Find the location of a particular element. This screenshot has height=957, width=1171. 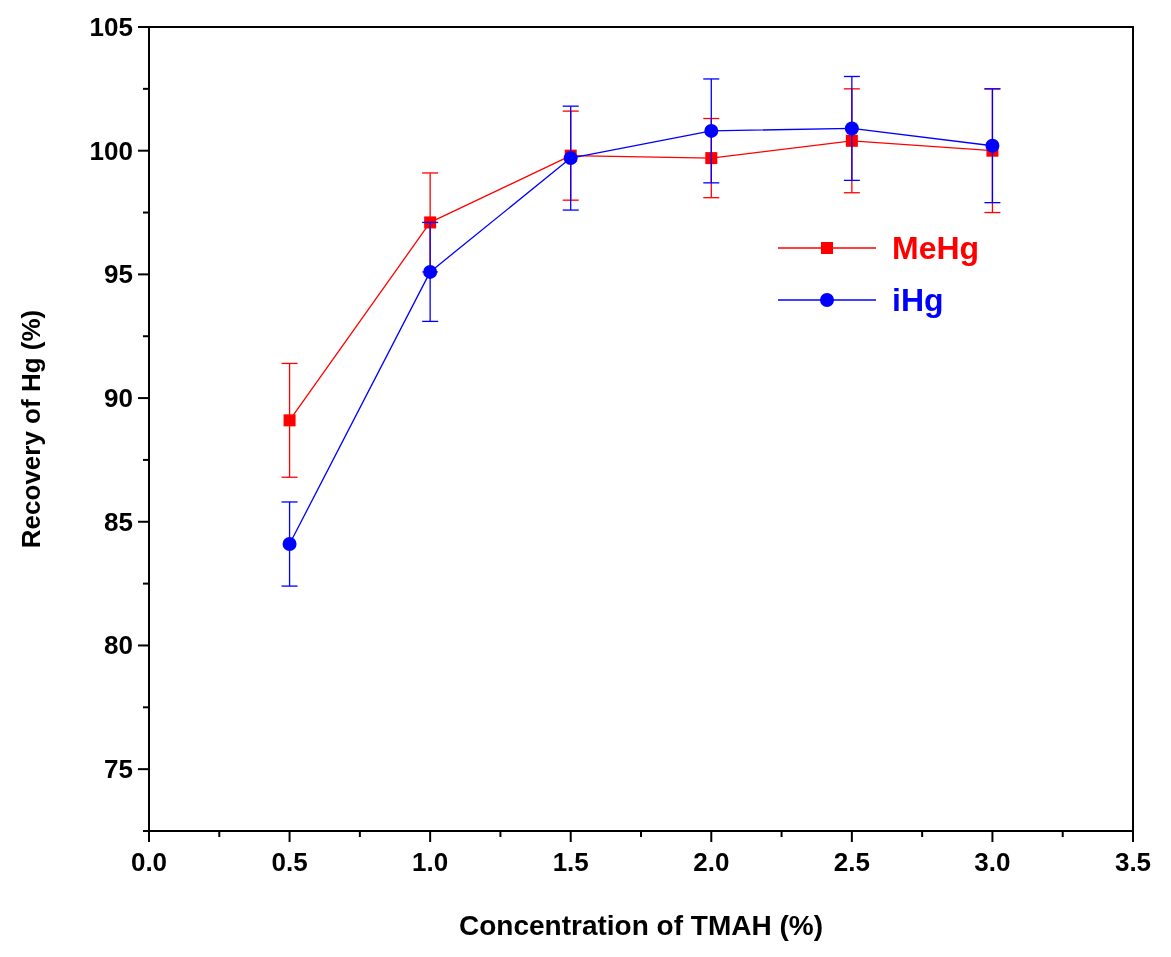

legend-label: MeHg is located at coordinates (936, 248).